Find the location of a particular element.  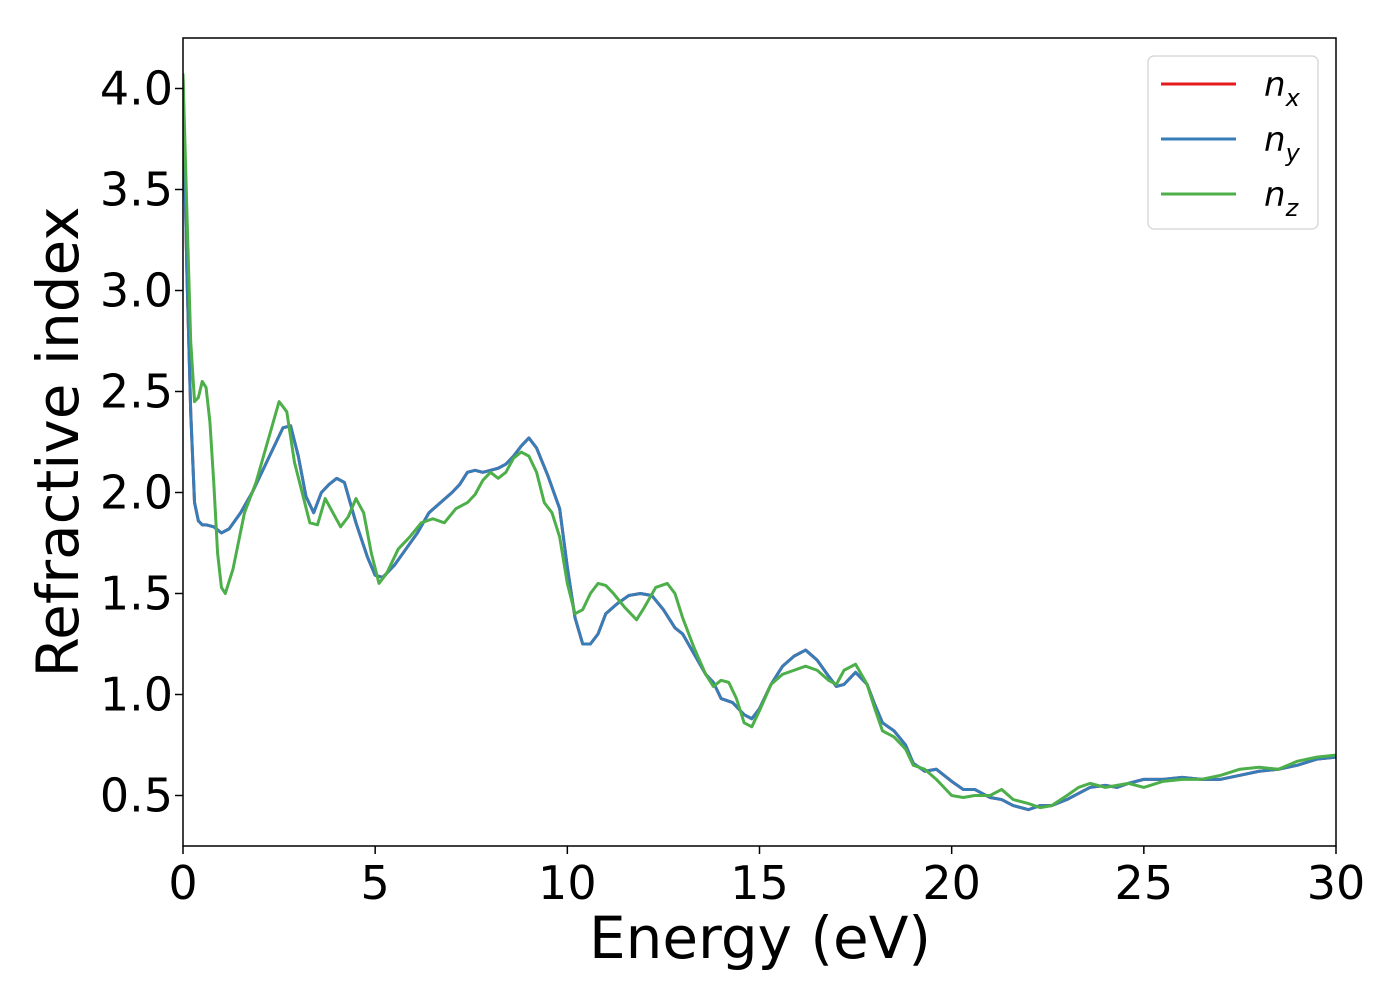

legend-label-subscript-n-x: x is located at coordinates (1293, 98).